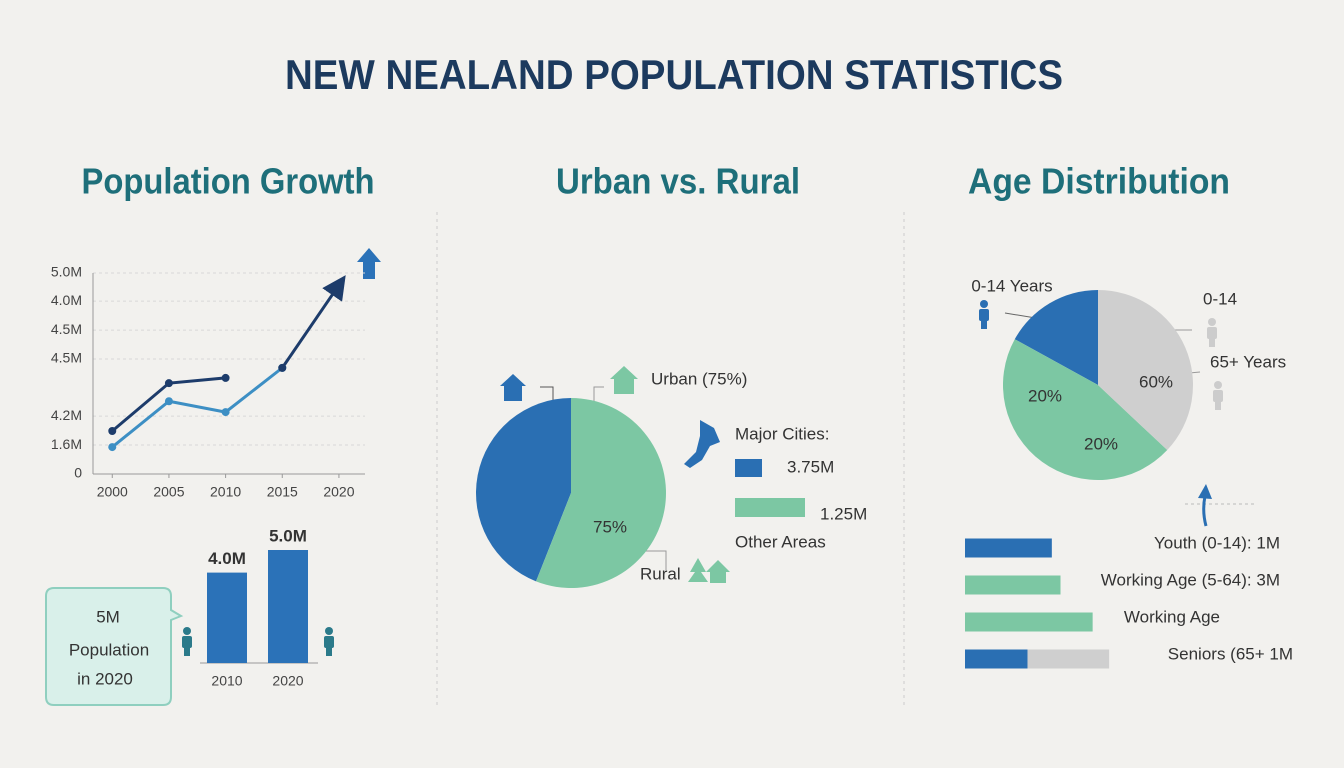  What do you see at coordinates (78, 473) in the screenshot?
I see `y-tick-label: 0` at bounding box center [78, 473].